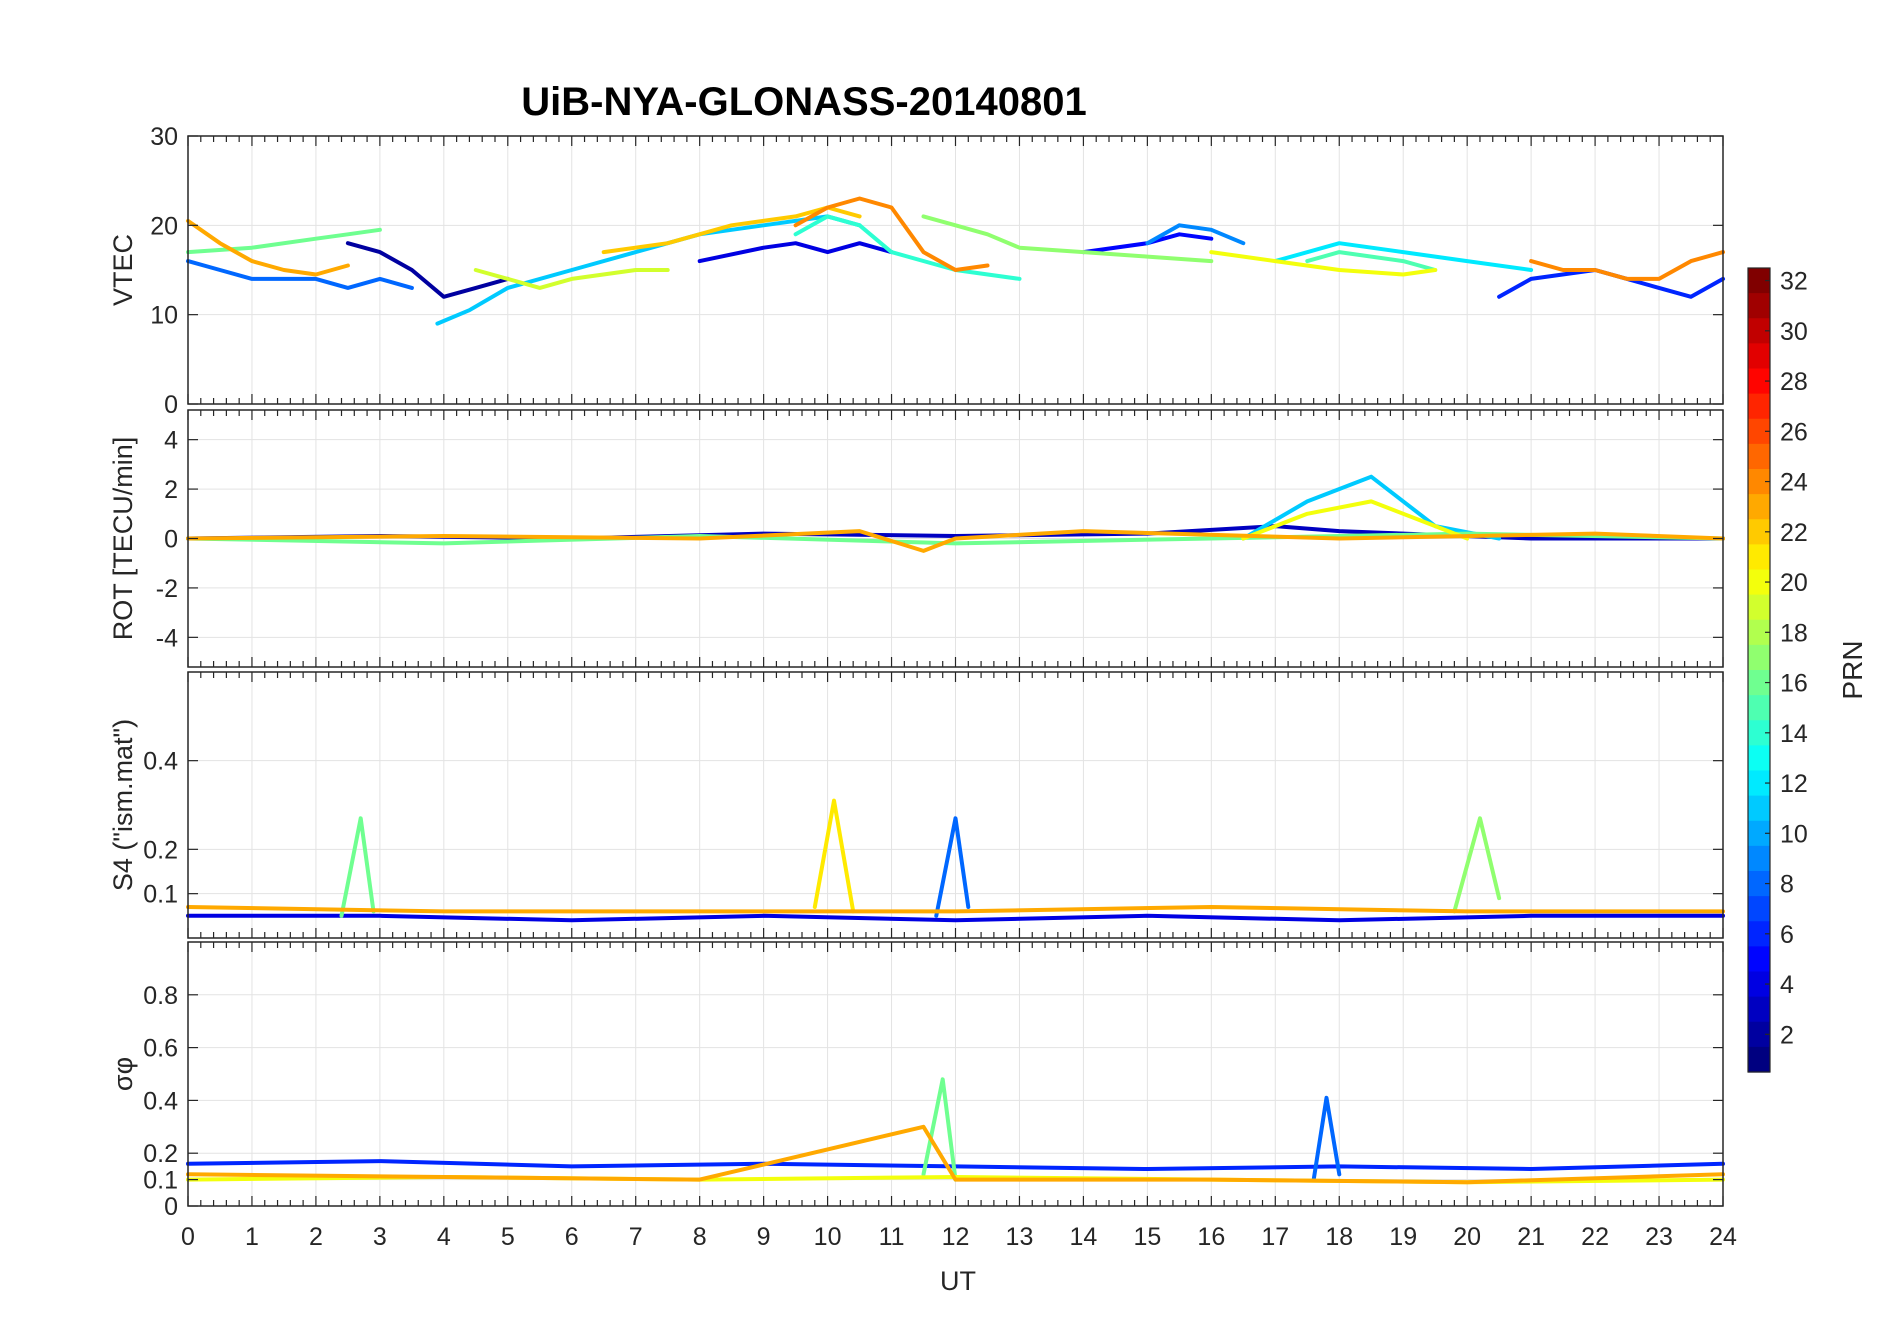  I want to click on x-tick-label: 9, so click(764, 1237).